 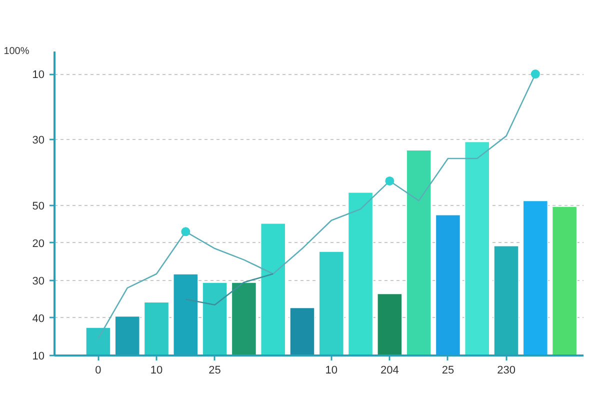 What do you see at coordinates (98, 370) in the screenshot?
I see `x-tick-label: 0` at bounding box center [98, 370].